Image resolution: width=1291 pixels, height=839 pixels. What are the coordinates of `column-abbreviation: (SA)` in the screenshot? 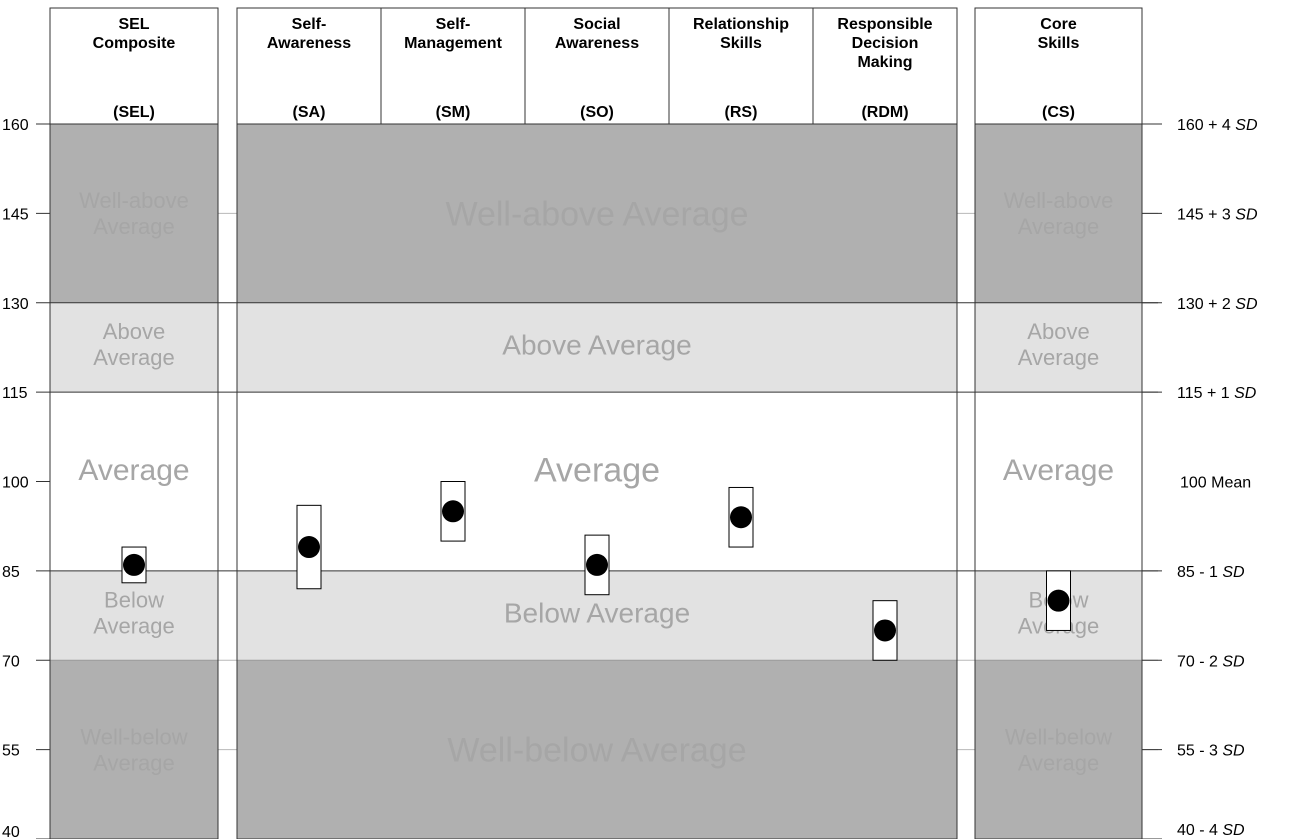 It's located at (309, 112).